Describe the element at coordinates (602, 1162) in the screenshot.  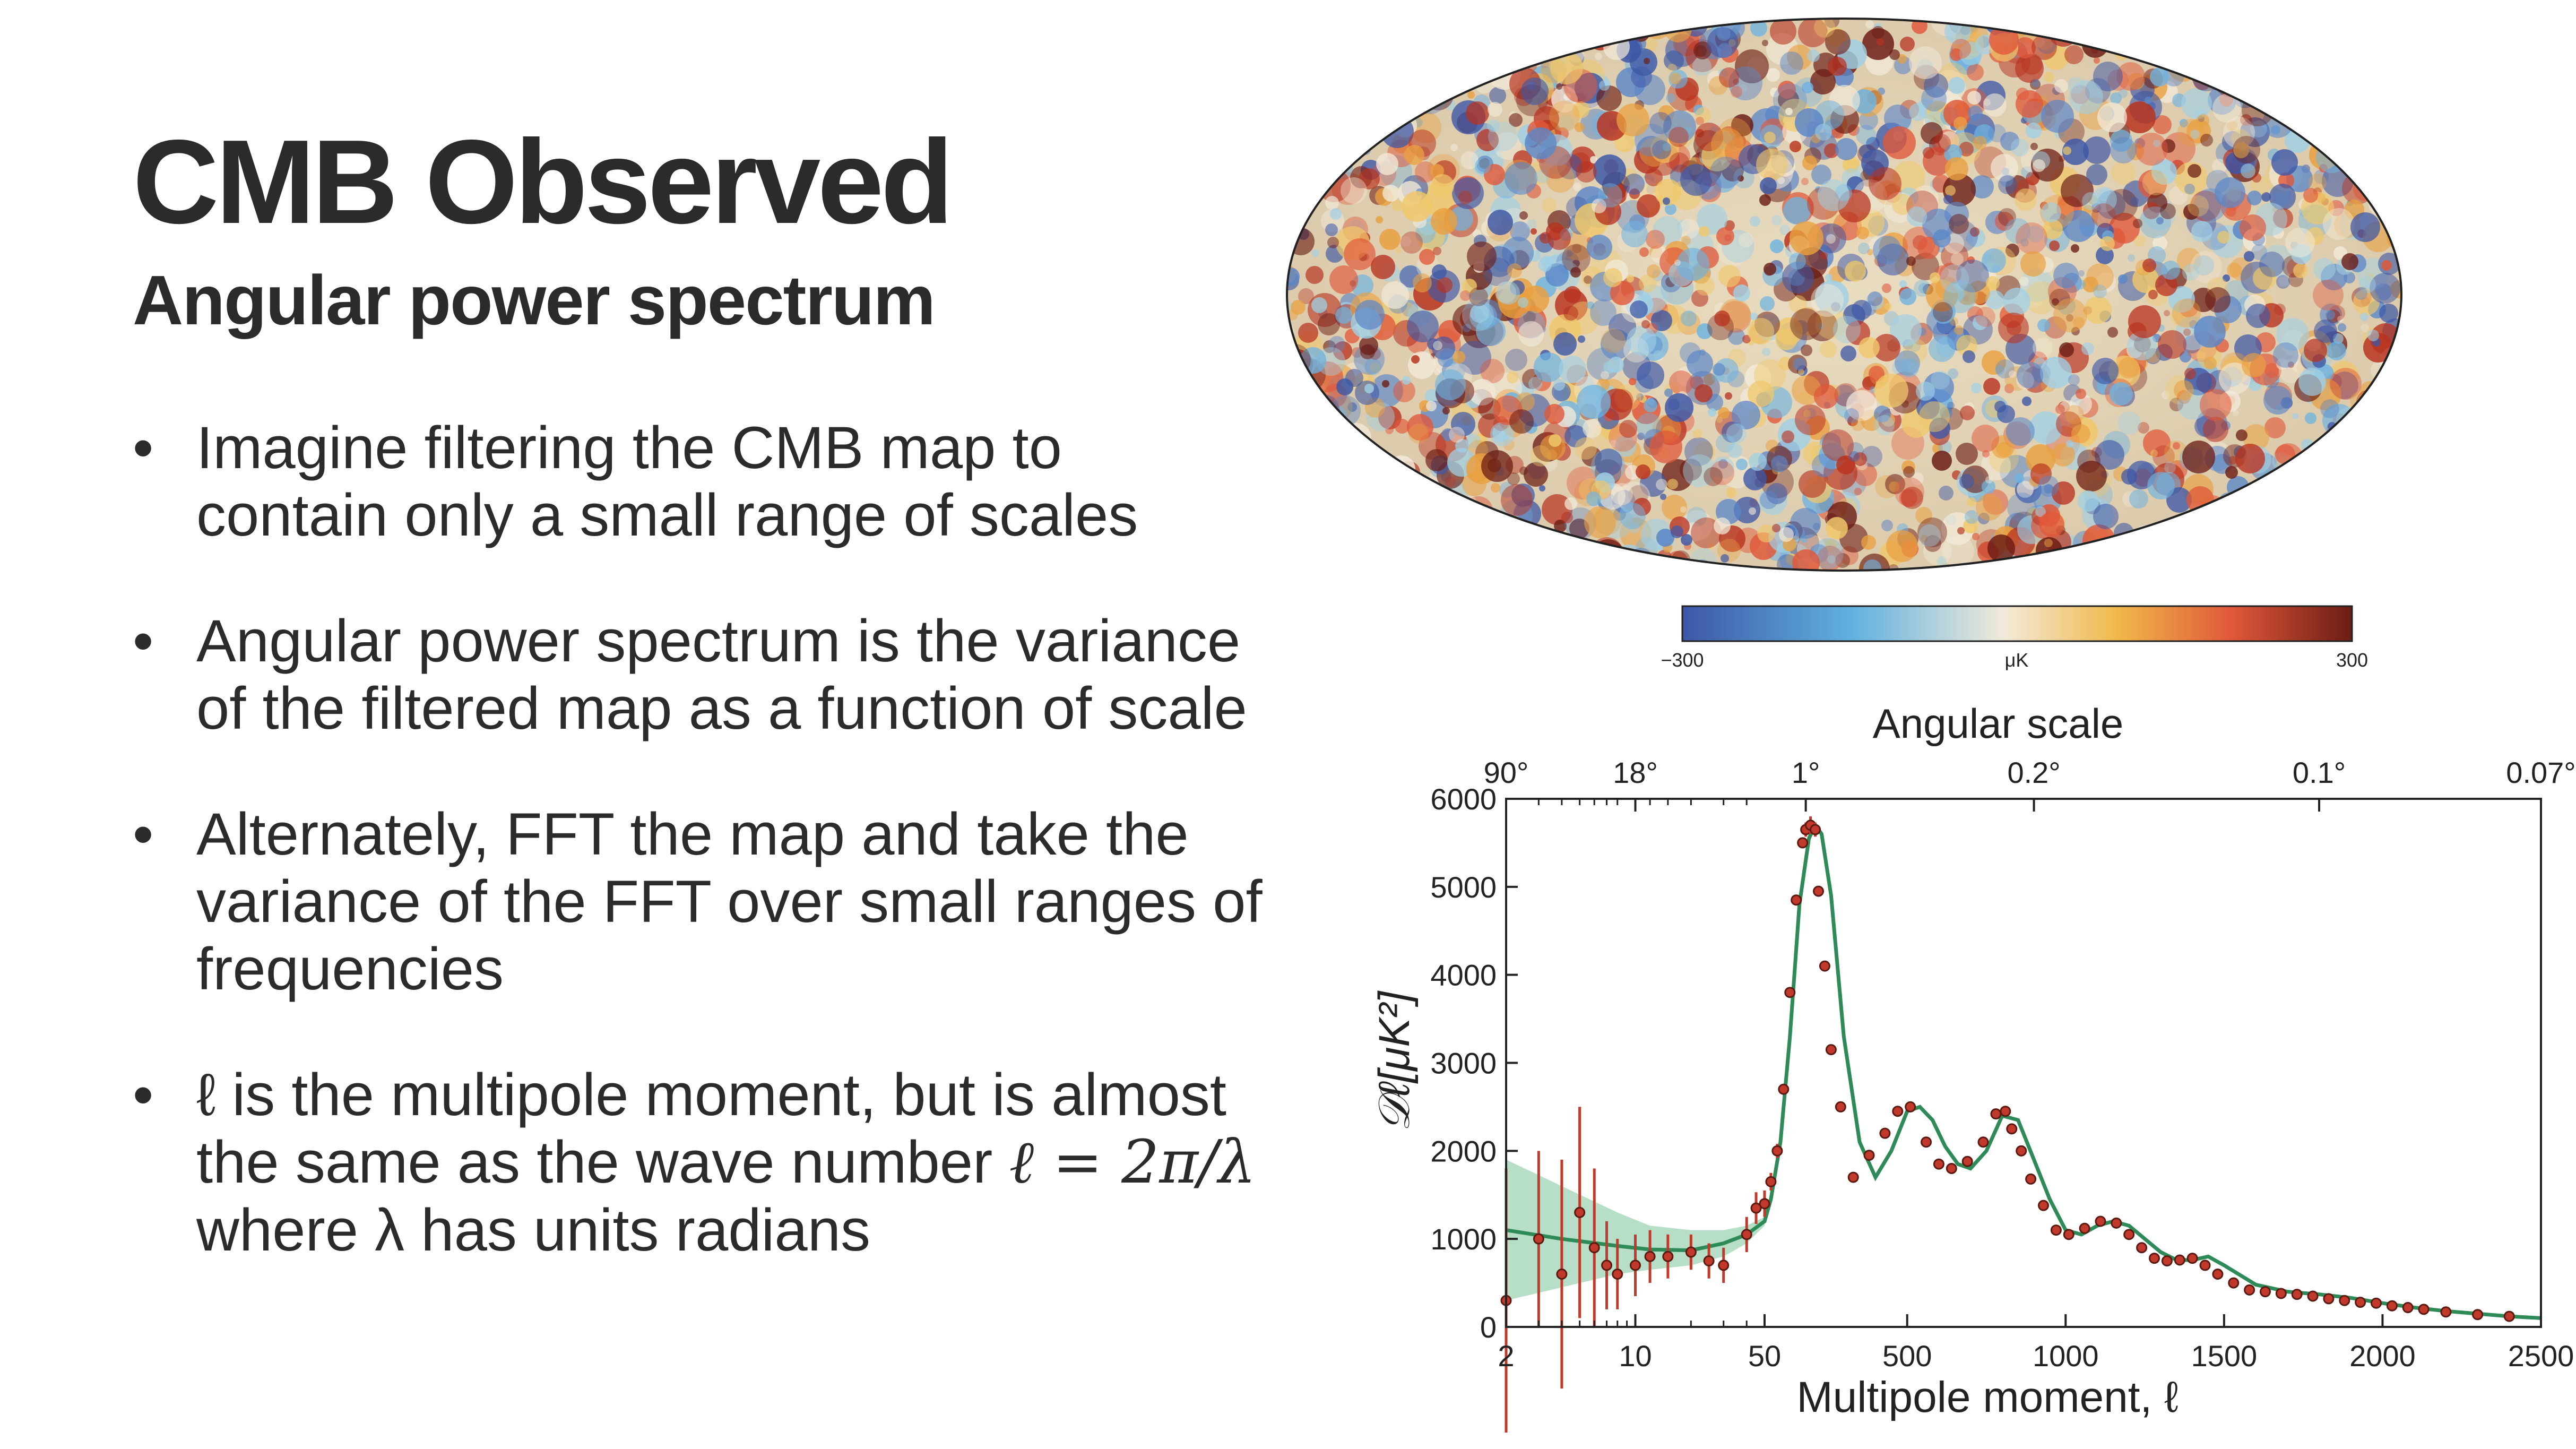
I see `bullet-line-text: the same as the wave number` at that location.